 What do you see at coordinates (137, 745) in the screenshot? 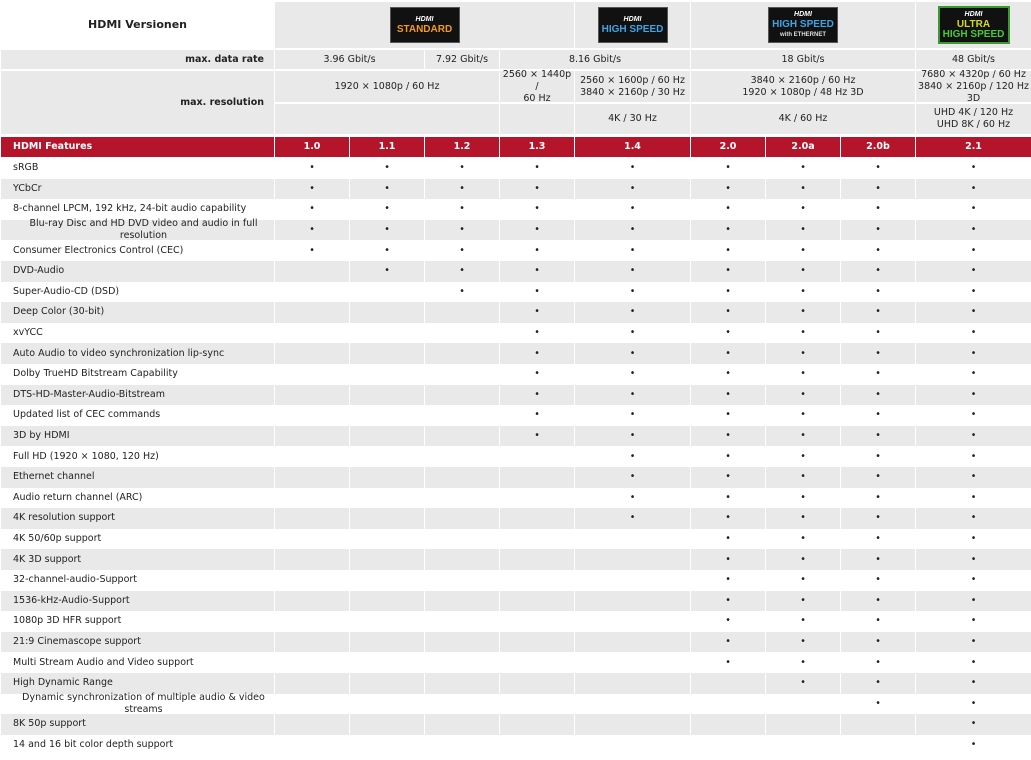
I see `feature-cell: 14 and 16 bit color depth support` at bounding box center [137, 745].